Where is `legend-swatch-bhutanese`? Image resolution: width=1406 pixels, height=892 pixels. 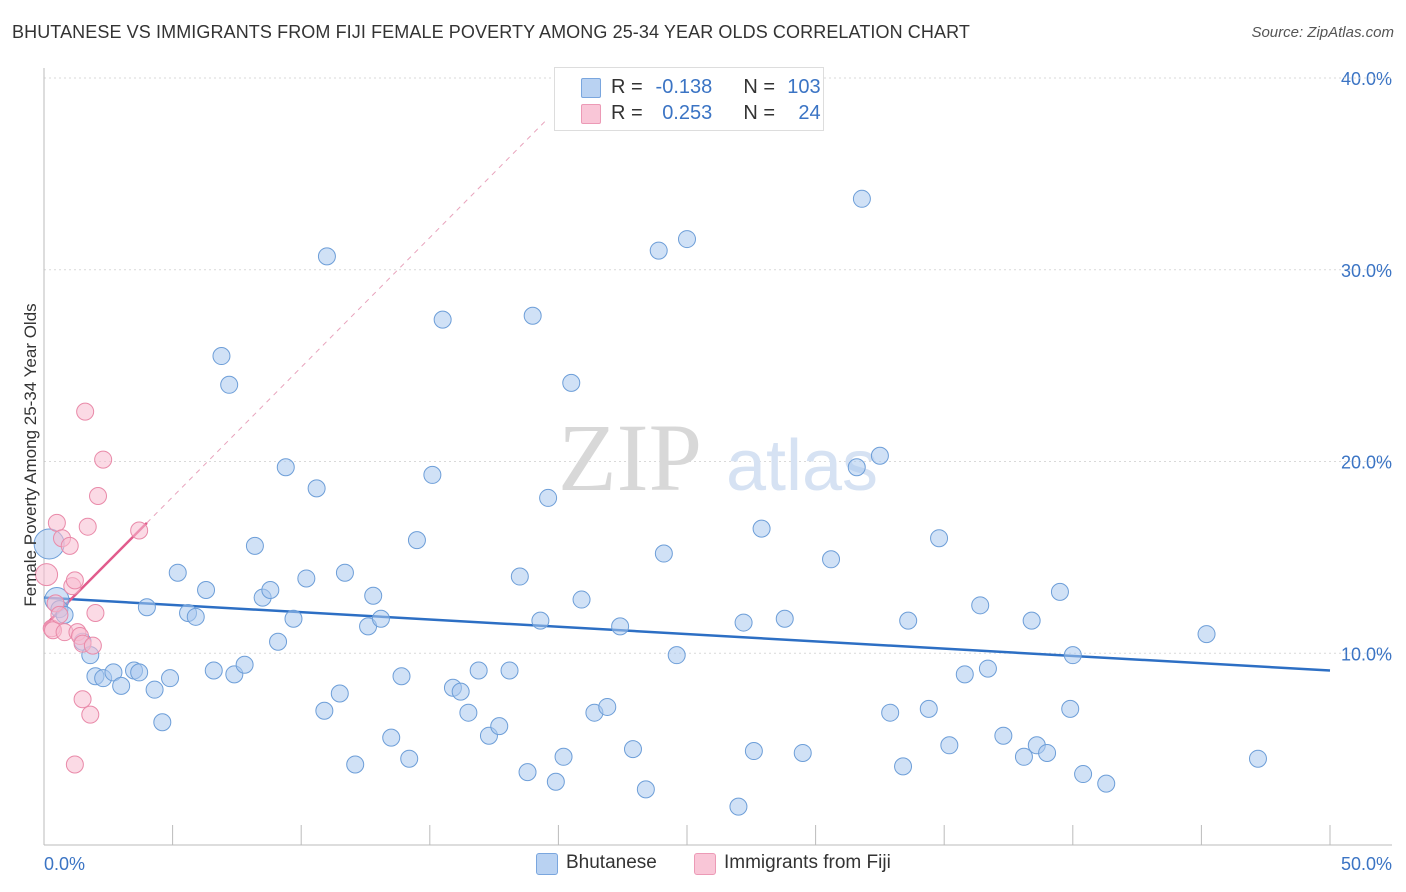
legend-swatch-bhutanese is located at coordinates (591, 88).